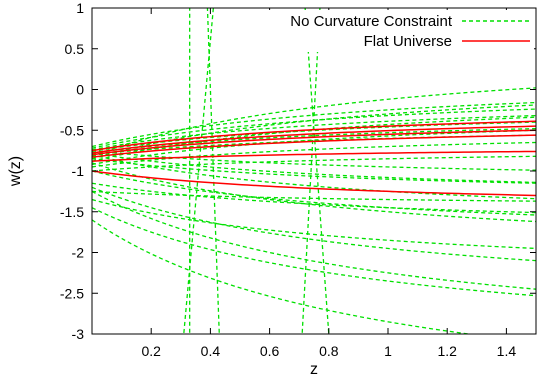 The image size is (541, 383). Describe the element at coordinates (72, 212) in the screenshot. I see `y-tick-label: -1.5` at that location.